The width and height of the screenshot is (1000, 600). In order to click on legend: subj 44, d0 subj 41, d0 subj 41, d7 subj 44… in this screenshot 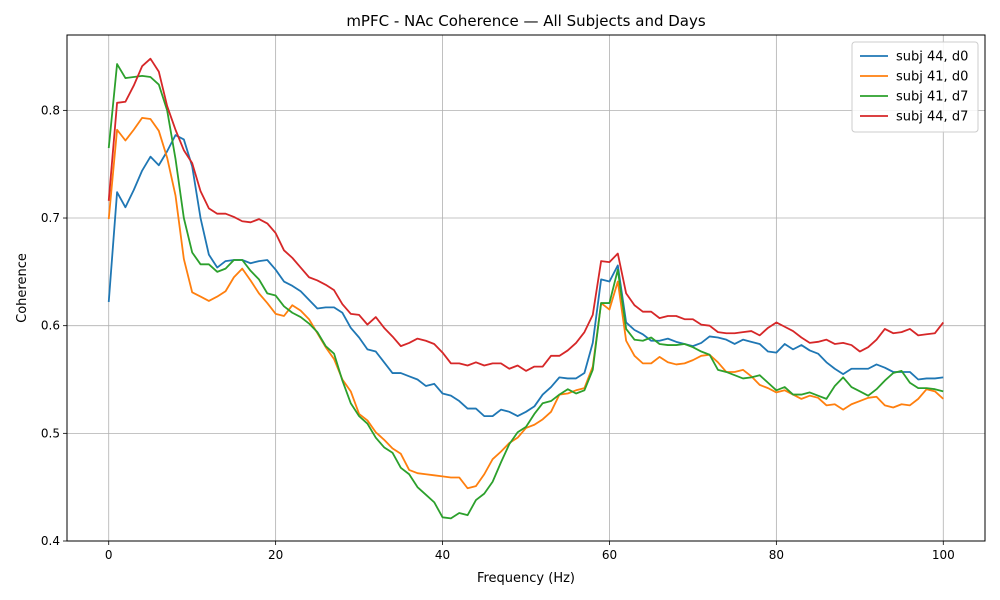, I will do `click(915, 87)`.